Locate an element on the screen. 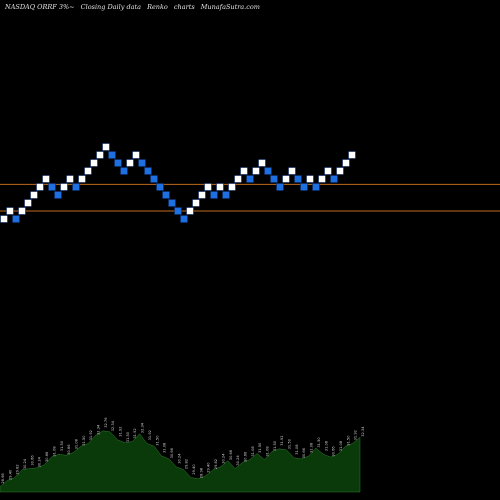 The width and height of the screenshot is (500, 500). reference-lines is located at coordinates (250, 197).